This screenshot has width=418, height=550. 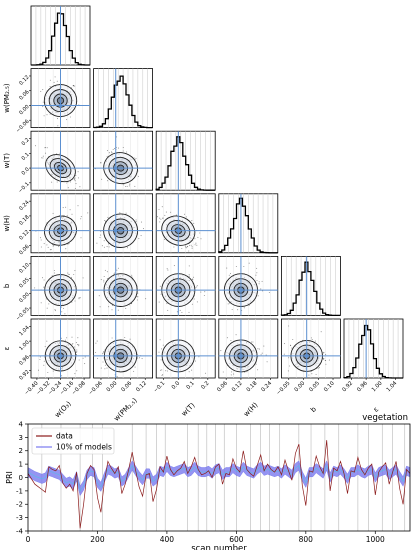 I want to click on x-tick-label: −0.05, so click(x=284, y=389).